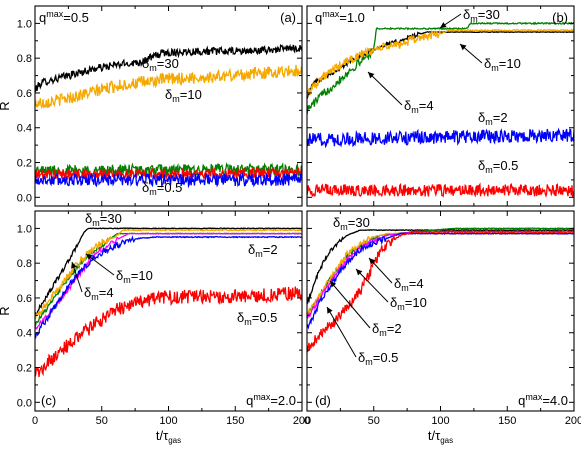 The height and width of the screenshot is (450, 581). What do you see at coordinates (48, 400) in the screenshot?
I see `panel-label: (c)` at bounding box center [48, 400].